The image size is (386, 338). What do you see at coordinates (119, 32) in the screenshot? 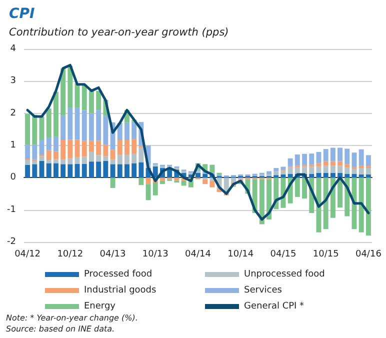
I see `chart-subtitle: Contribution to year-on-year growth (pps)` at bounding box center [119, 32].